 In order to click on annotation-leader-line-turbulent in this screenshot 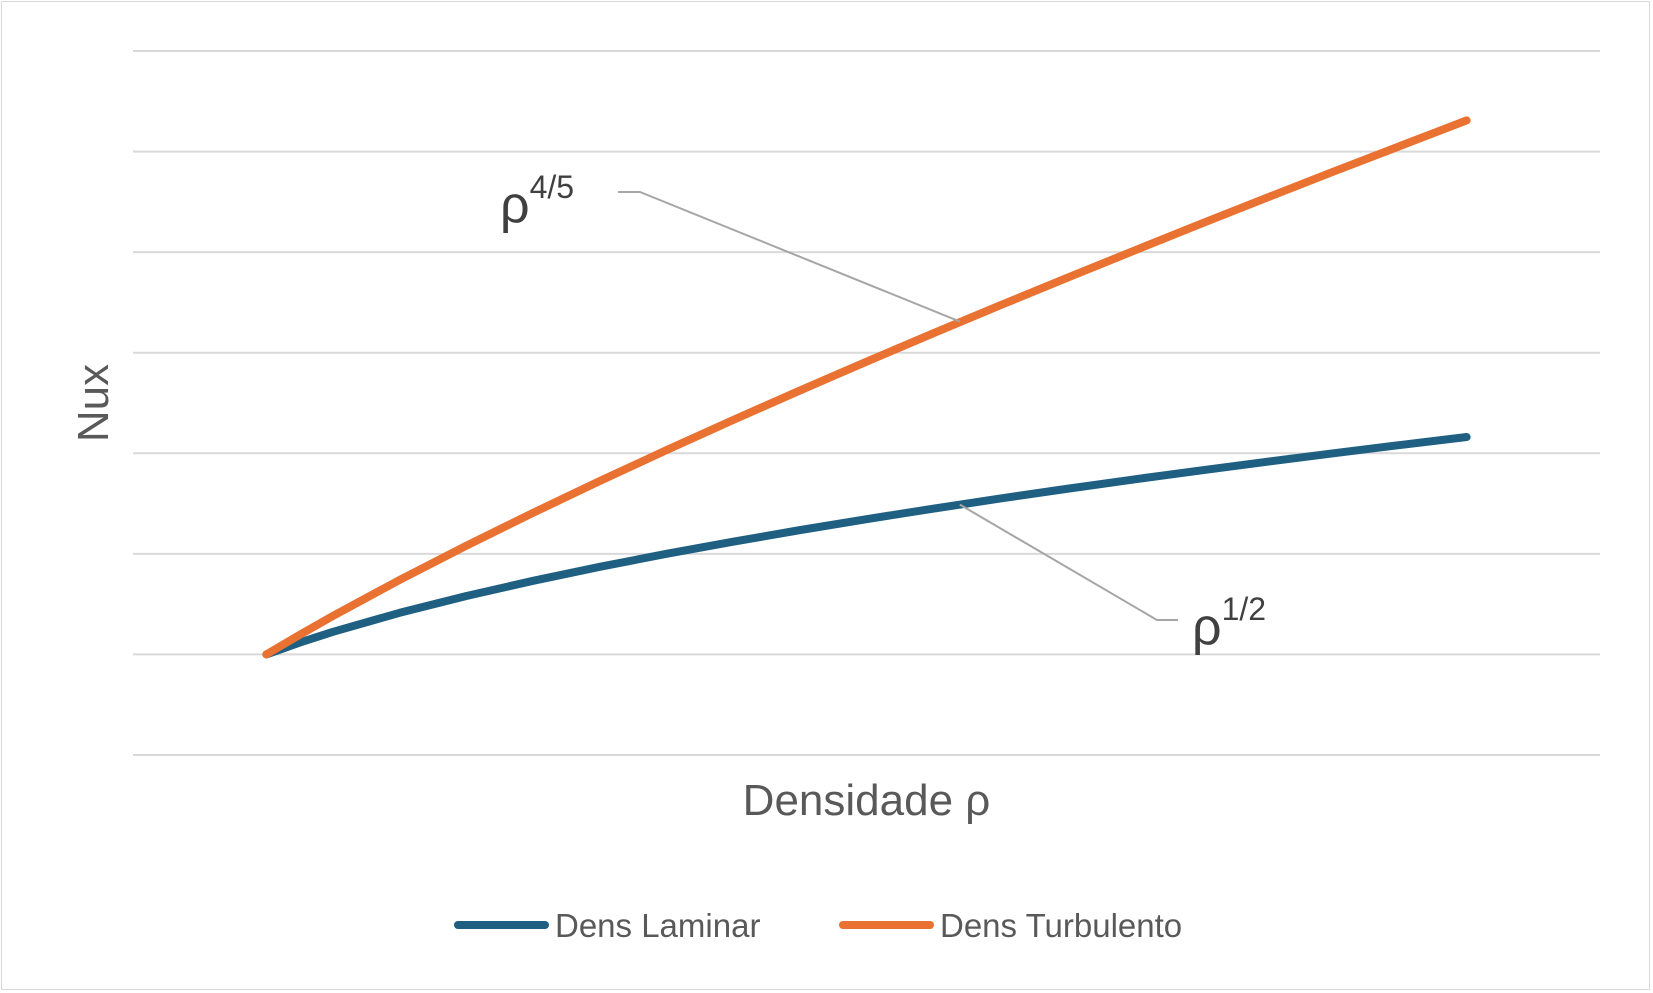, I will do `click(789, 257)`.